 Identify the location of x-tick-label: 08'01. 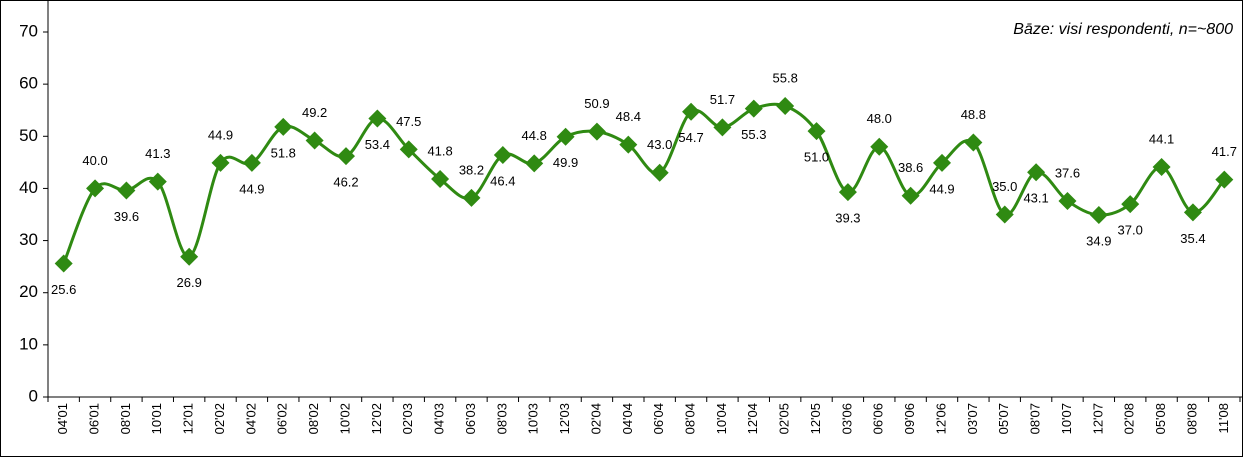
(125, 418).